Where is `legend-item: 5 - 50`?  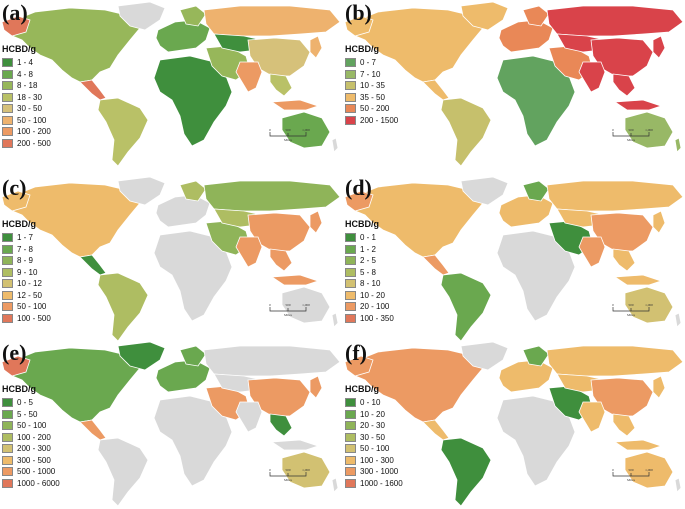 legend-item: 5 - 50 is located at coordinates (31, 415).